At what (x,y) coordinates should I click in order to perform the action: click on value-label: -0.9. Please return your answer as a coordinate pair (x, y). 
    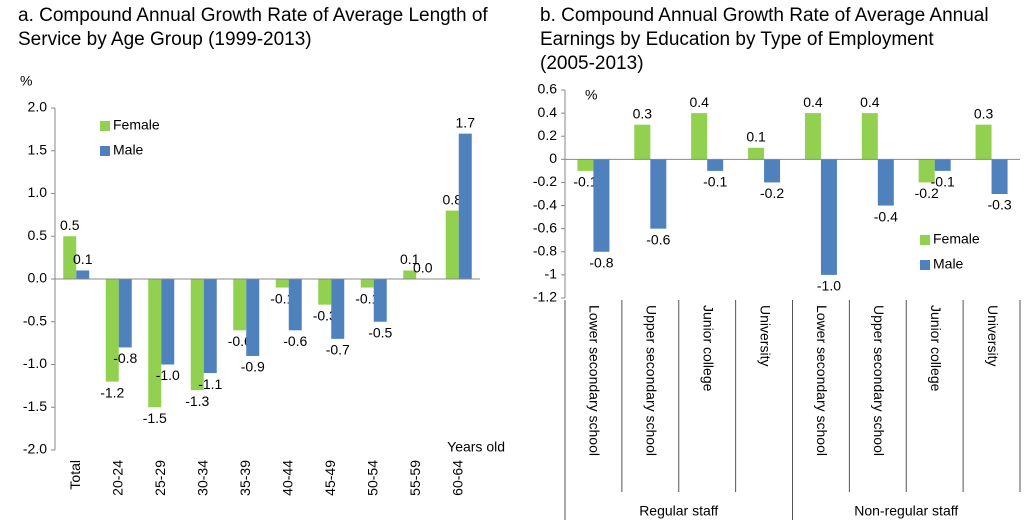
    Looking at the image, I should click on (253, 367).